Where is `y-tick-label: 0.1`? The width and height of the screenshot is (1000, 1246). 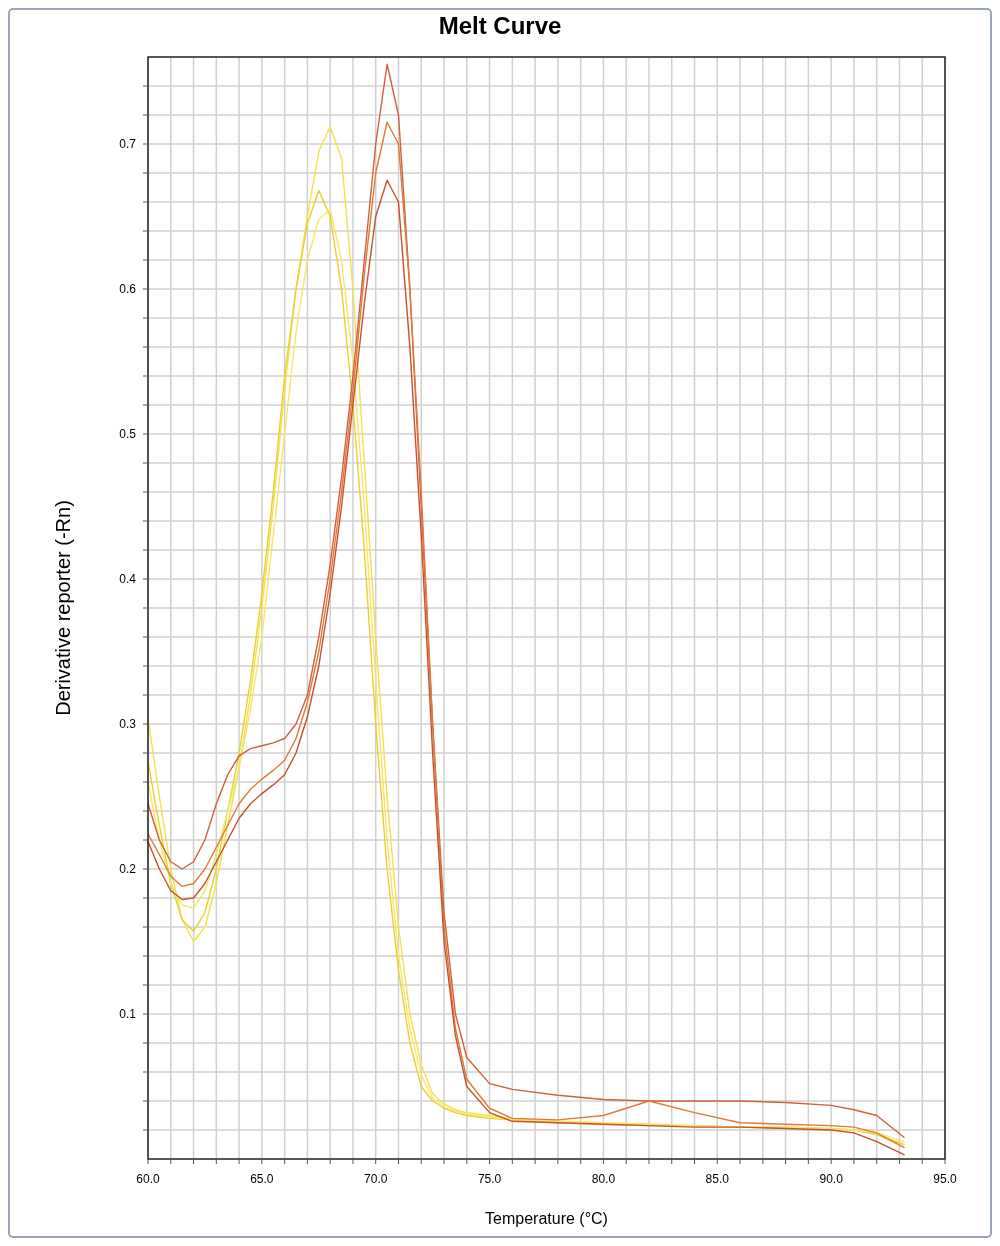
y-tick-label: 0.1 is located at coordinates (128, 1014).